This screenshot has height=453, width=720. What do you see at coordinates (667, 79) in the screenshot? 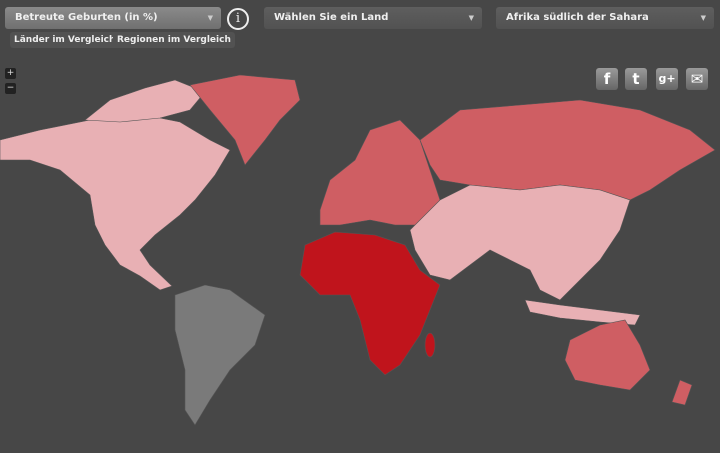
I see `google-plus-icon: g+` at bounding box center [667, 79].